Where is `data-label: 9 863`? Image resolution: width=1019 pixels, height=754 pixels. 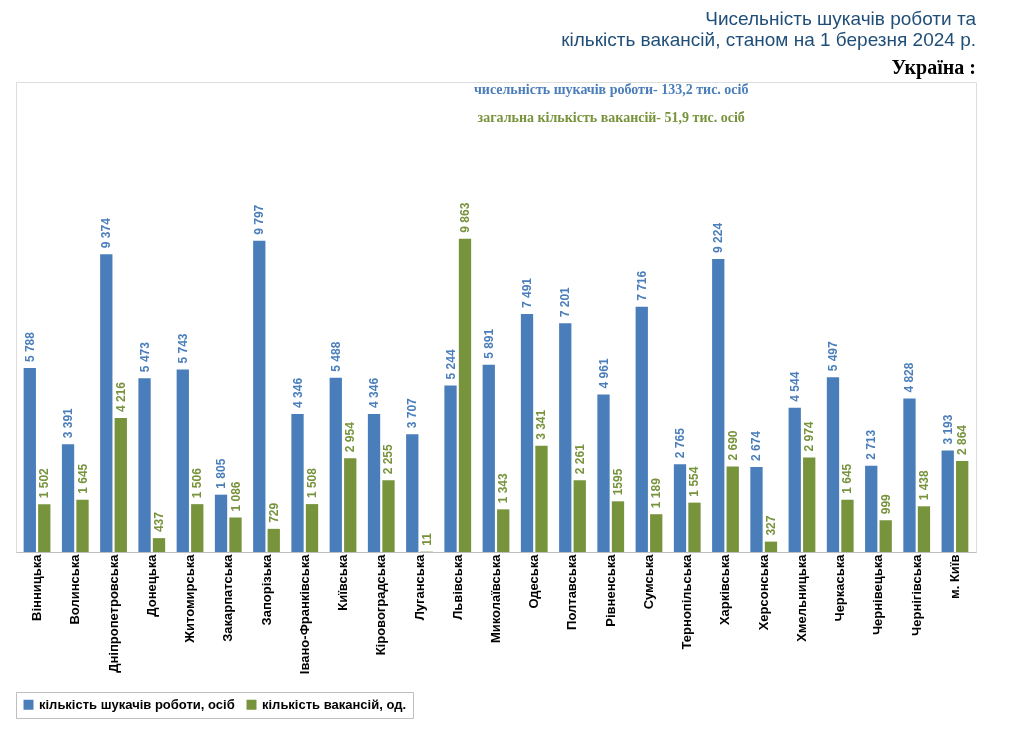
data-label: 9 863 is located at coordinates (464, 217).